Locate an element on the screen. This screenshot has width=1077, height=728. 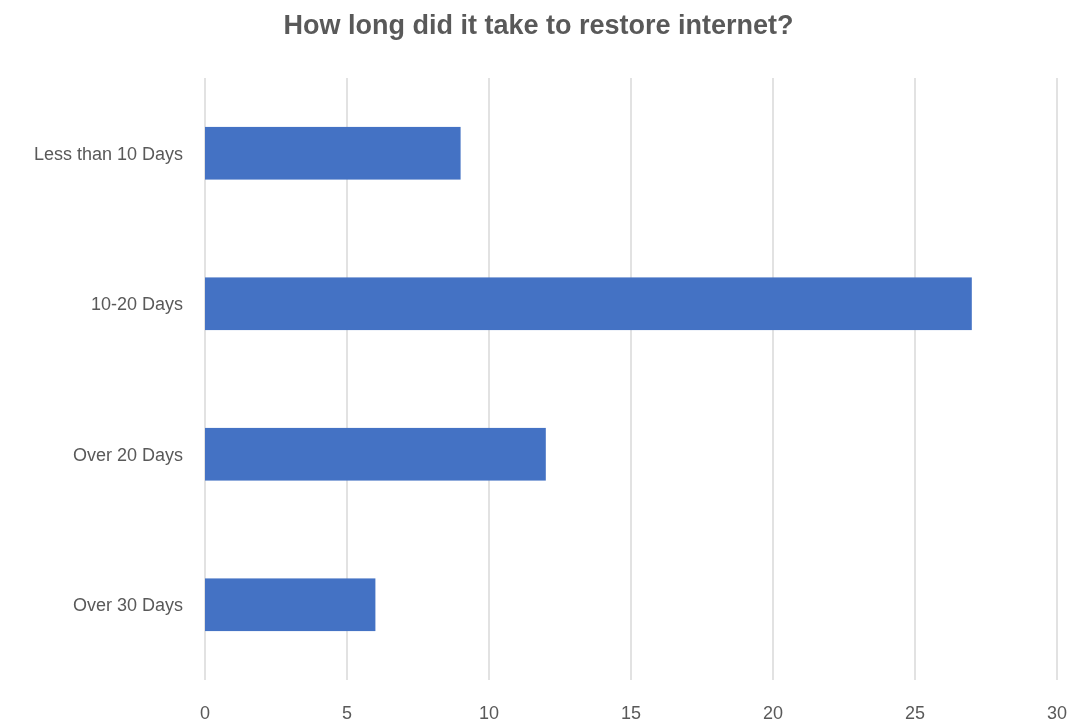
y-tick-label: 10-20 Days is located at coordinates (136, 304).